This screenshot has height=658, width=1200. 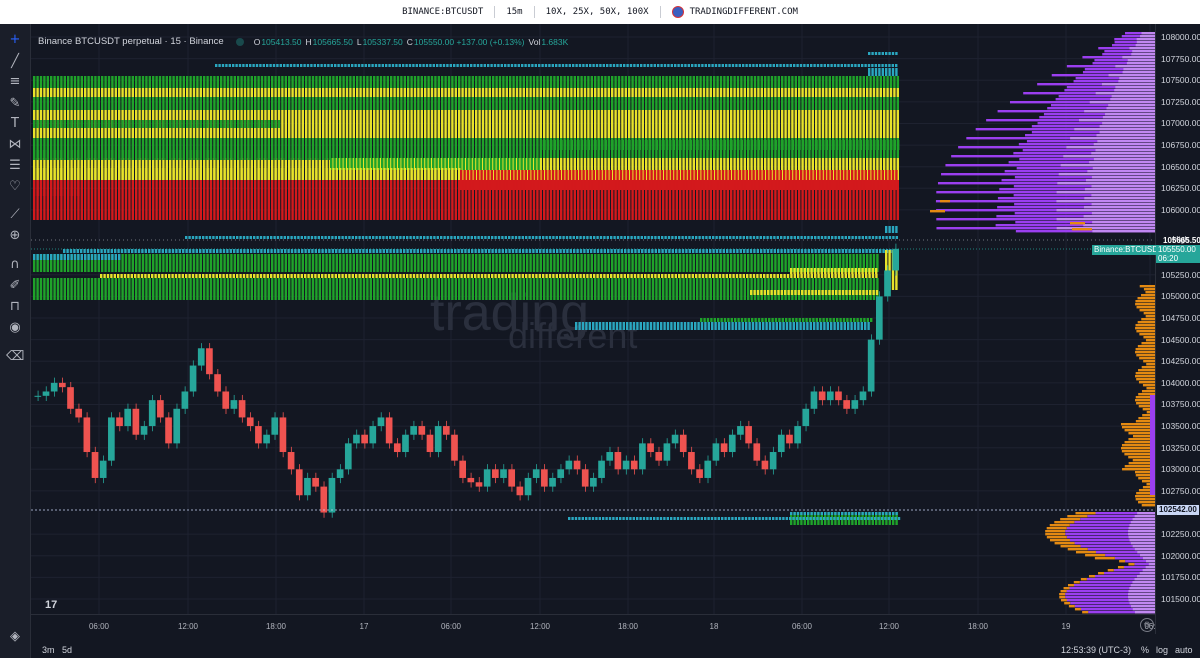 I want to click on trend-line-icon: ╱, so click(x=15, y=61).